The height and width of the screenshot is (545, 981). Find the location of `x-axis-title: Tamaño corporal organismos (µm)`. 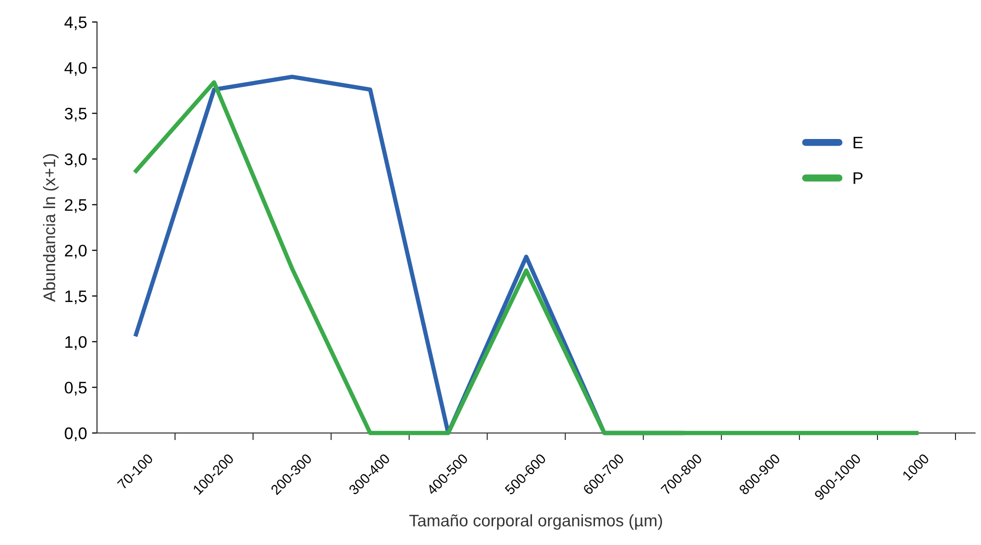

x-axis-title: Tamaño corporal organismos (µm) is located at coordinates (535, 522).